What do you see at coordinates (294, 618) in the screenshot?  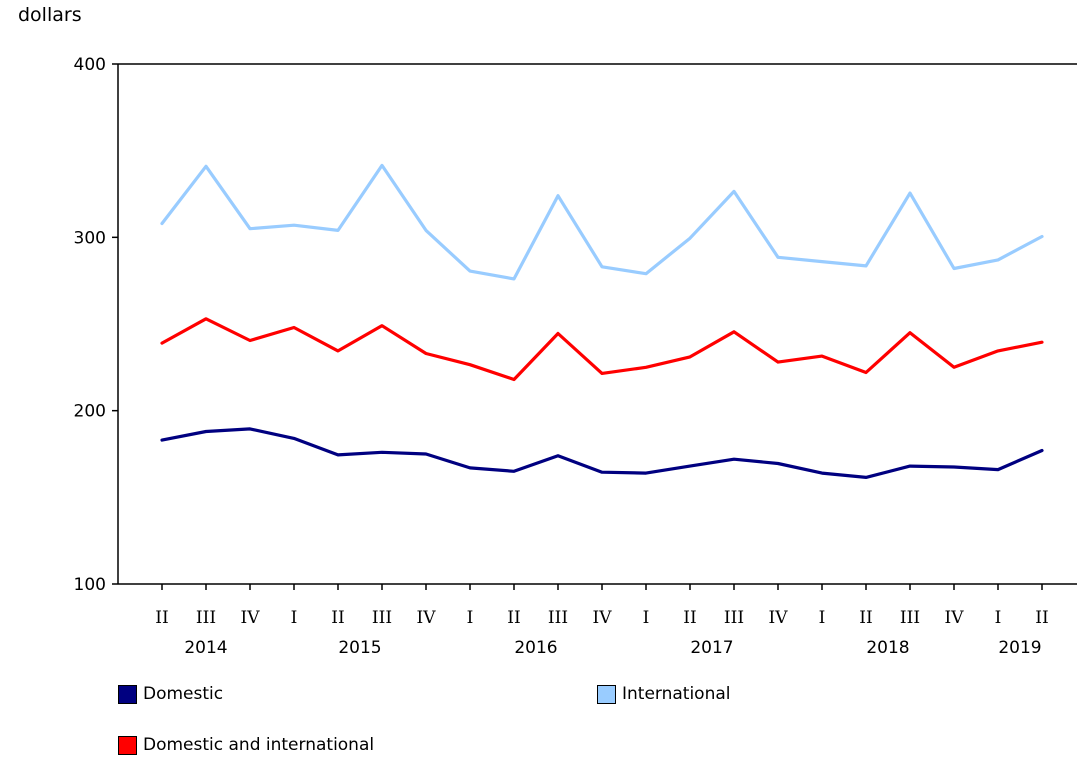 I see `x-tick-label-3: I` at bounding box center [294, 618].